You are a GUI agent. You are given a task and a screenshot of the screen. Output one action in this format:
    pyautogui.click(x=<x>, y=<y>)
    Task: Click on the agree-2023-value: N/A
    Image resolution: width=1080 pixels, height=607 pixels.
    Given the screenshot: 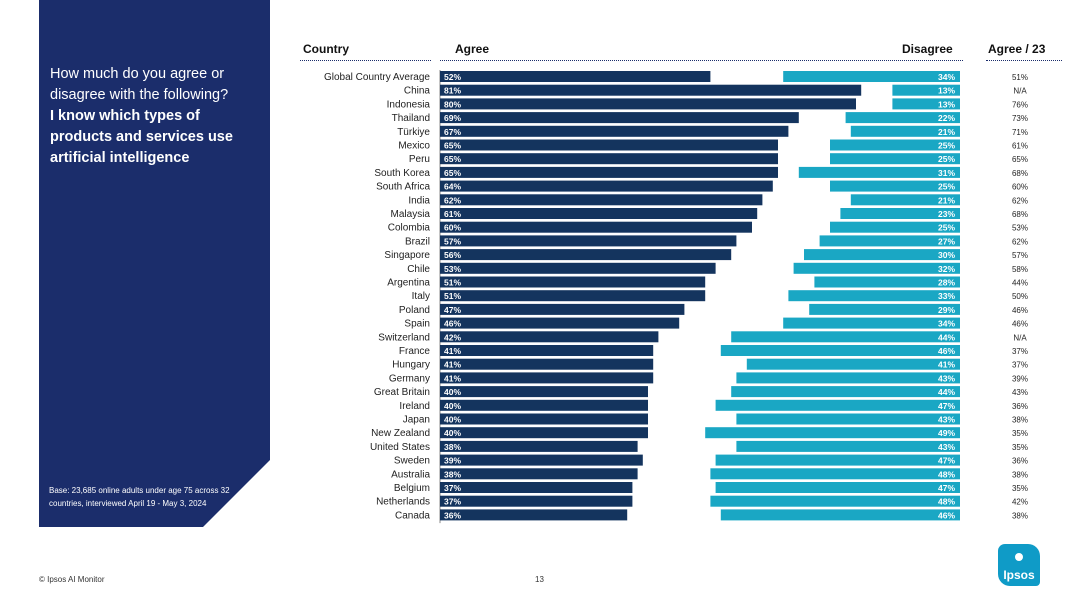 What is the action you would take?
    pyautogui.click(x=1020, y=91)
    